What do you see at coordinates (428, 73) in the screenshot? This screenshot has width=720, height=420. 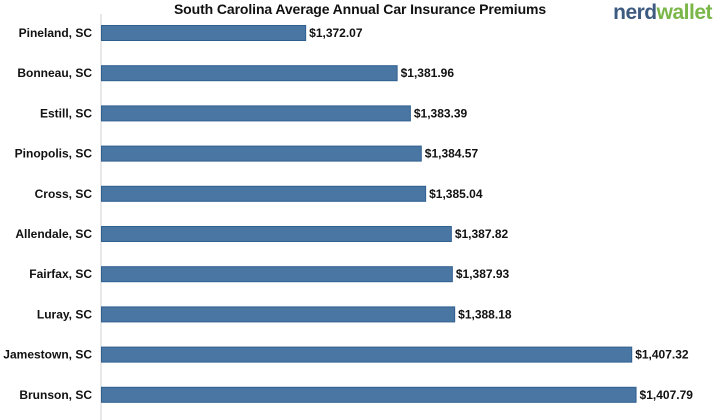 I see `value-label: $1,381.96` at bounding box center [428, 73].